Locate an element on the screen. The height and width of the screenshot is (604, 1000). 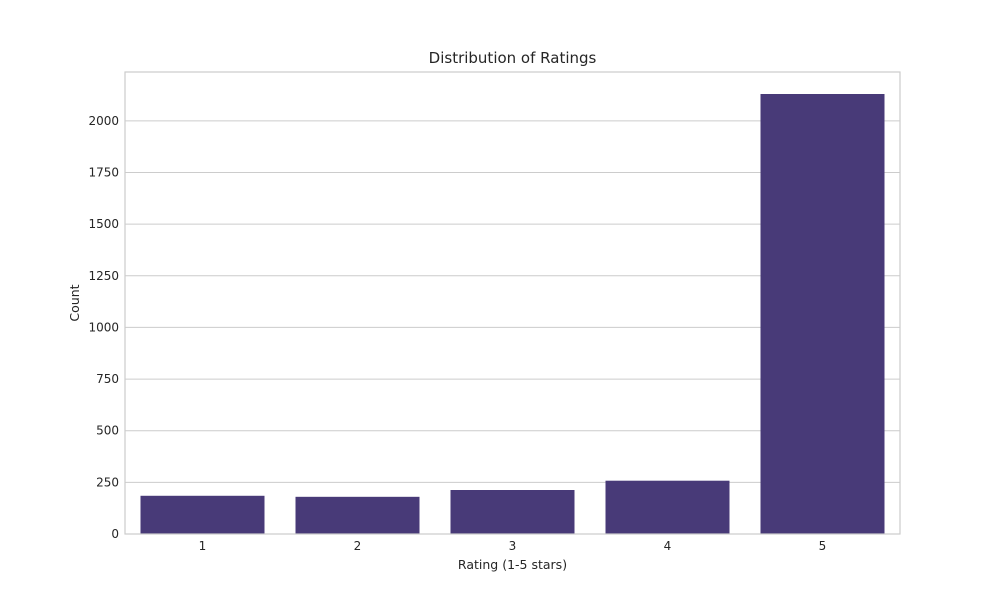
y-tick-labels: 0 250 500 750 1000 1250 1500 1750 2000 is located at coordinates (103, 327).